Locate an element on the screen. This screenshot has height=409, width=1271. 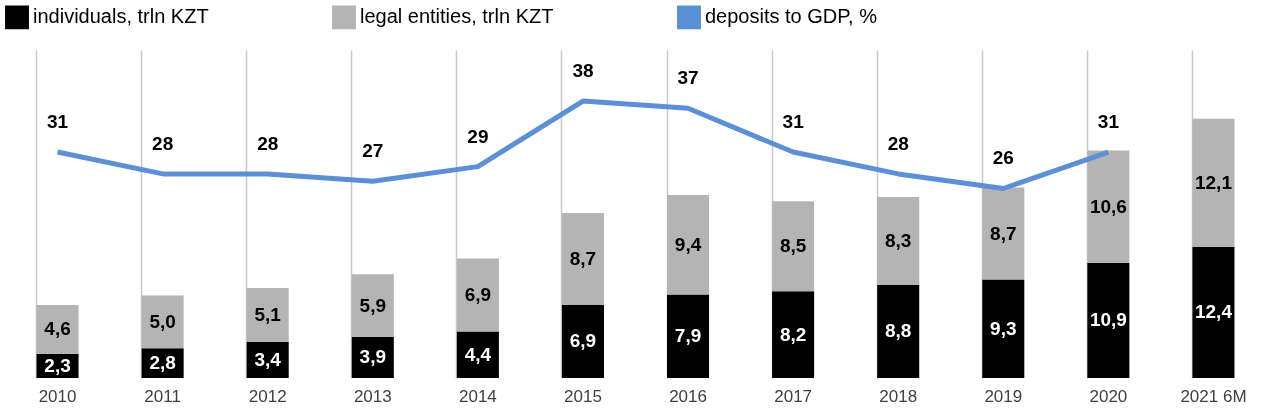
x-tick-label: 2012 is located at coordinates (267, 396).